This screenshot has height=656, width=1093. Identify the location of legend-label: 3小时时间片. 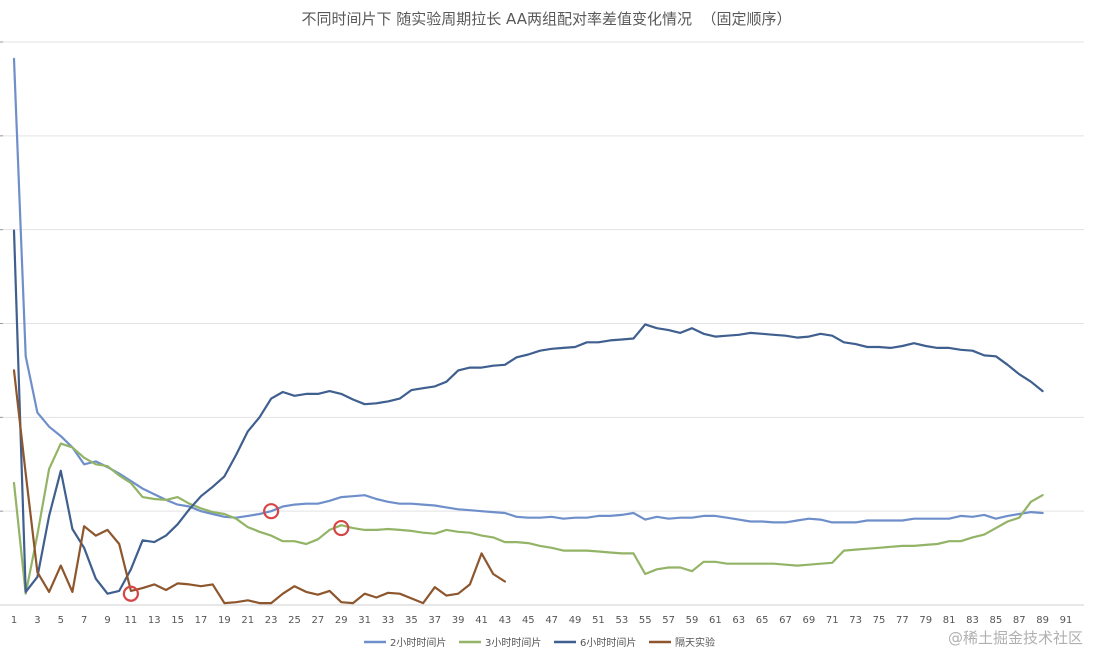
(513, 642).